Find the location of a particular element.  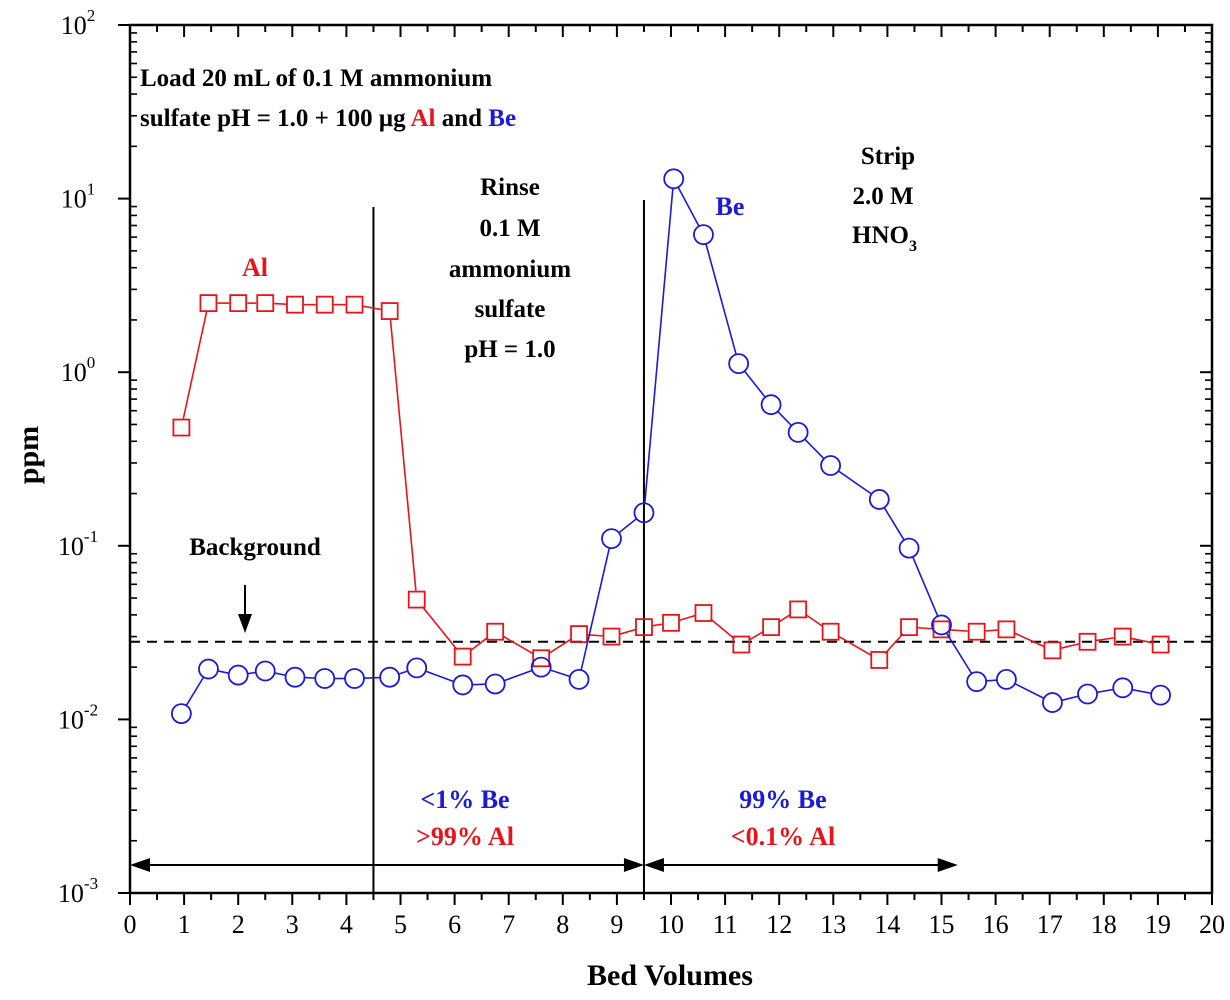

y-tick-label--3: 10⁻³ is located at coordinates (78, 891).